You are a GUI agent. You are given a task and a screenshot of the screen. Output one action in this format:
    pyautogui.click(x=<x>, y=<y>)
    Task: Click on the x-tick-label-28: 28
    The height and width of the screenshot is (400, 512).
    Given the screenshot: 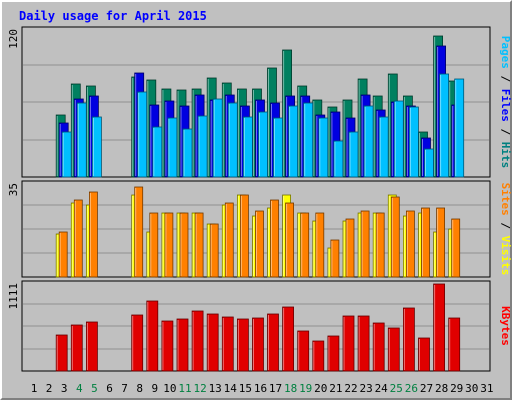 What is the action you would take?
    pyautogui.click(x=441, y=388)
    